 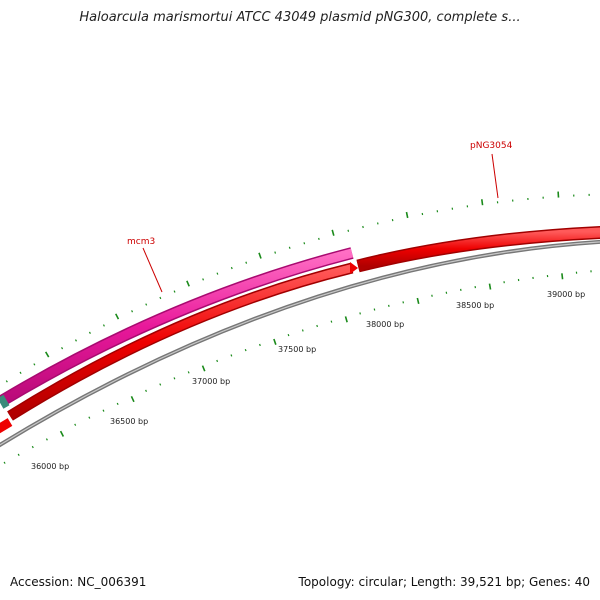 I want to click on tick-label: 36000 bp, so click(x=50, y=466).